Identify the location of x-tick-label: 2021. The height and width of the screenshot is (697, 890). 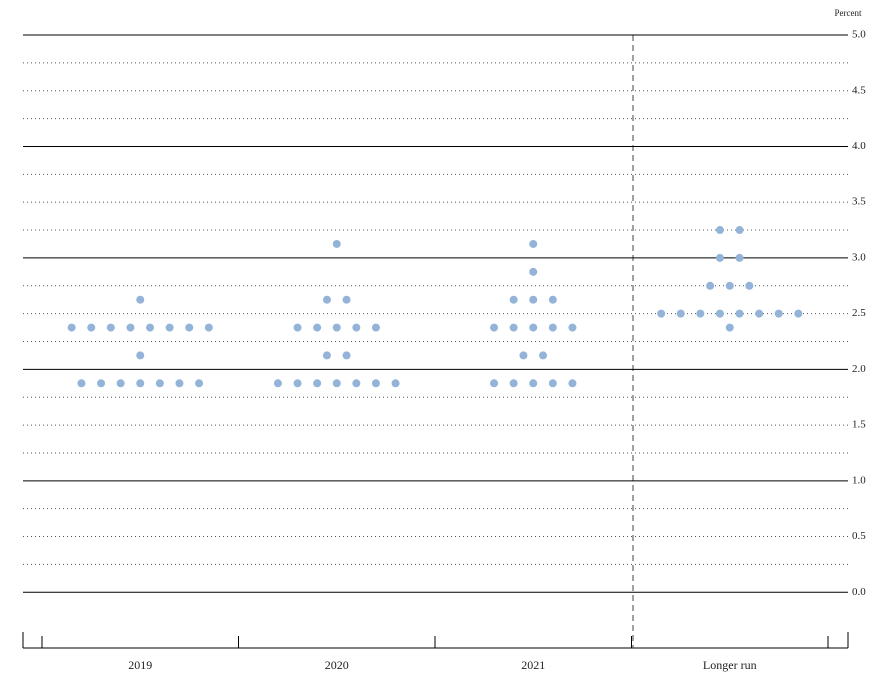
(533, 665).